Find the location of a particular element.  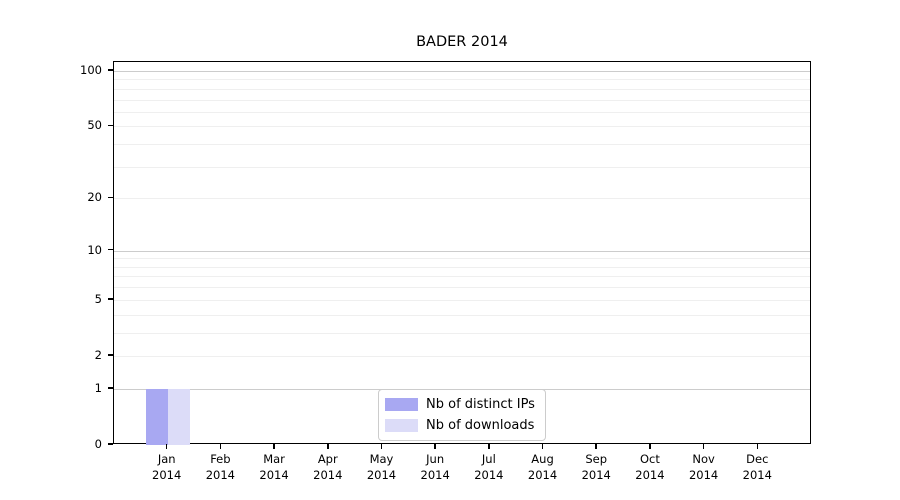

bar-jan-series0 is located at coordinates (156, 416).